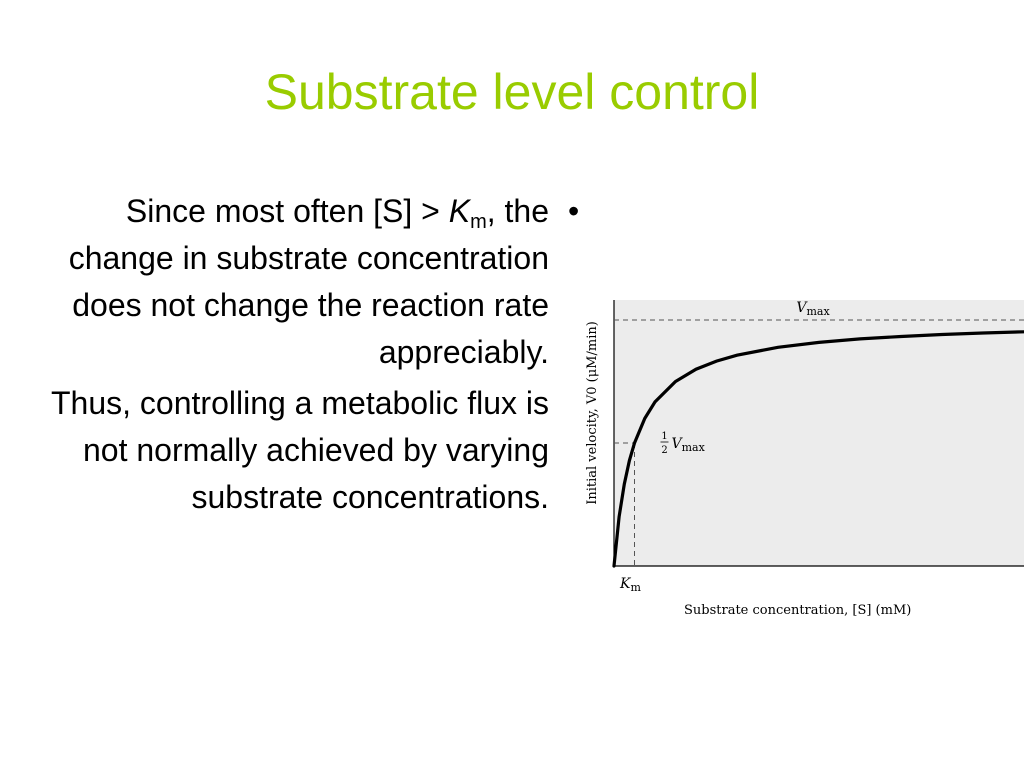 The width and height of the screenshot is (1024, 768). Describe the element at coordinates (478, 222) in the screenshot. I see `km-inline-subscript: m` at that location.